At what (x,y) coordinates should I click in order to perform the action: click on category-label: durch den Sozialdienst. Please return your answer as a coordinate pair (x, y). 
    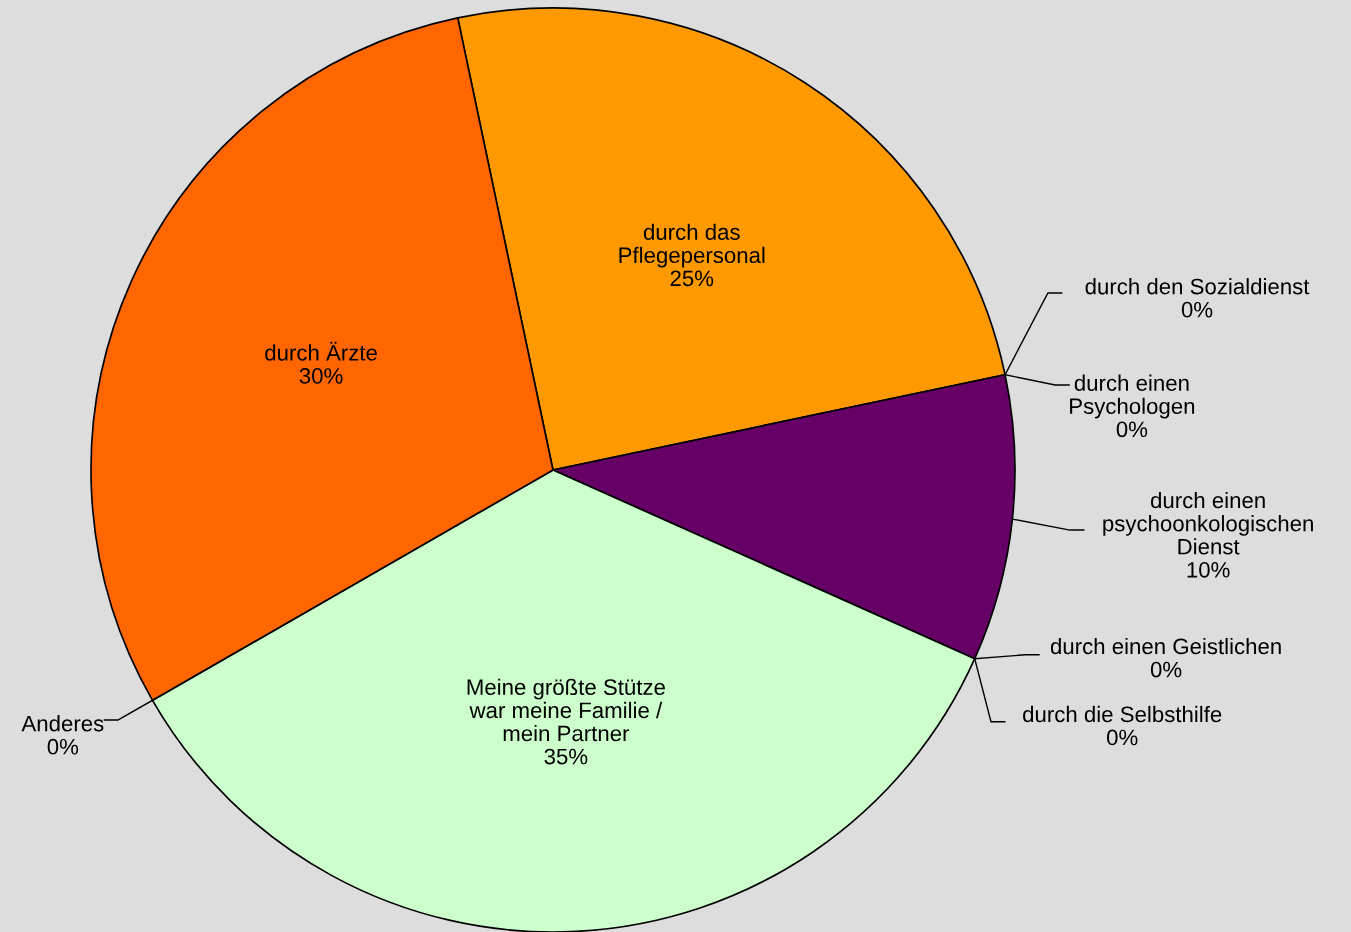
    Looking at the image, I should click on (1197, 286).